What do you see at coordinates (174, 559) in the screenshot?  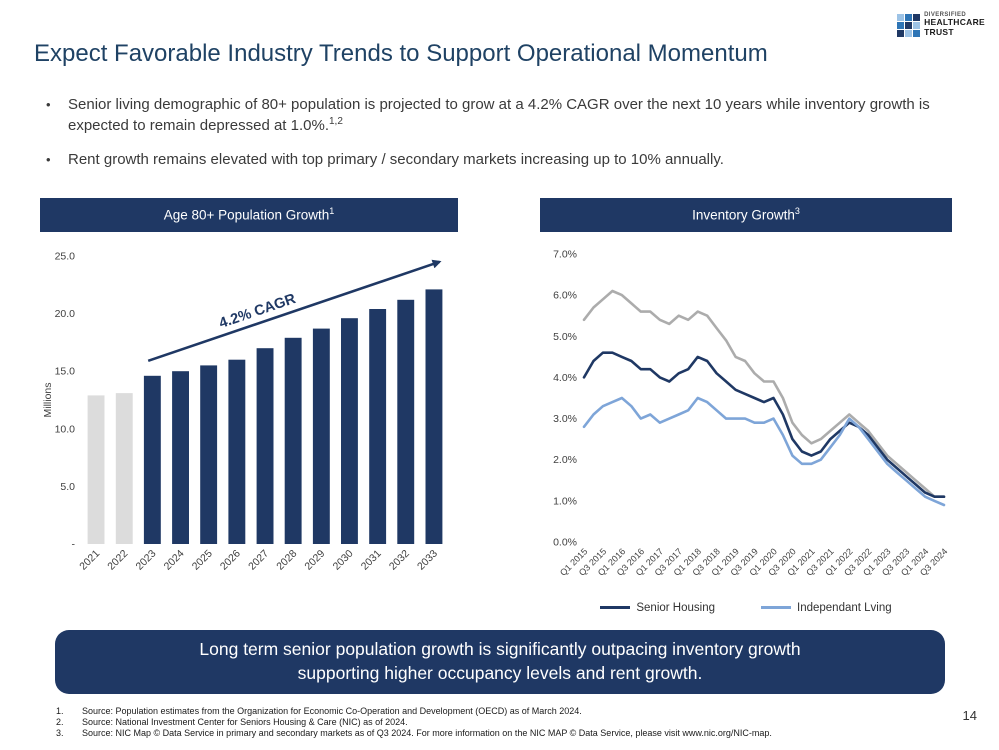 I see `svg-text: 2024` at bounding box center [174, 559].